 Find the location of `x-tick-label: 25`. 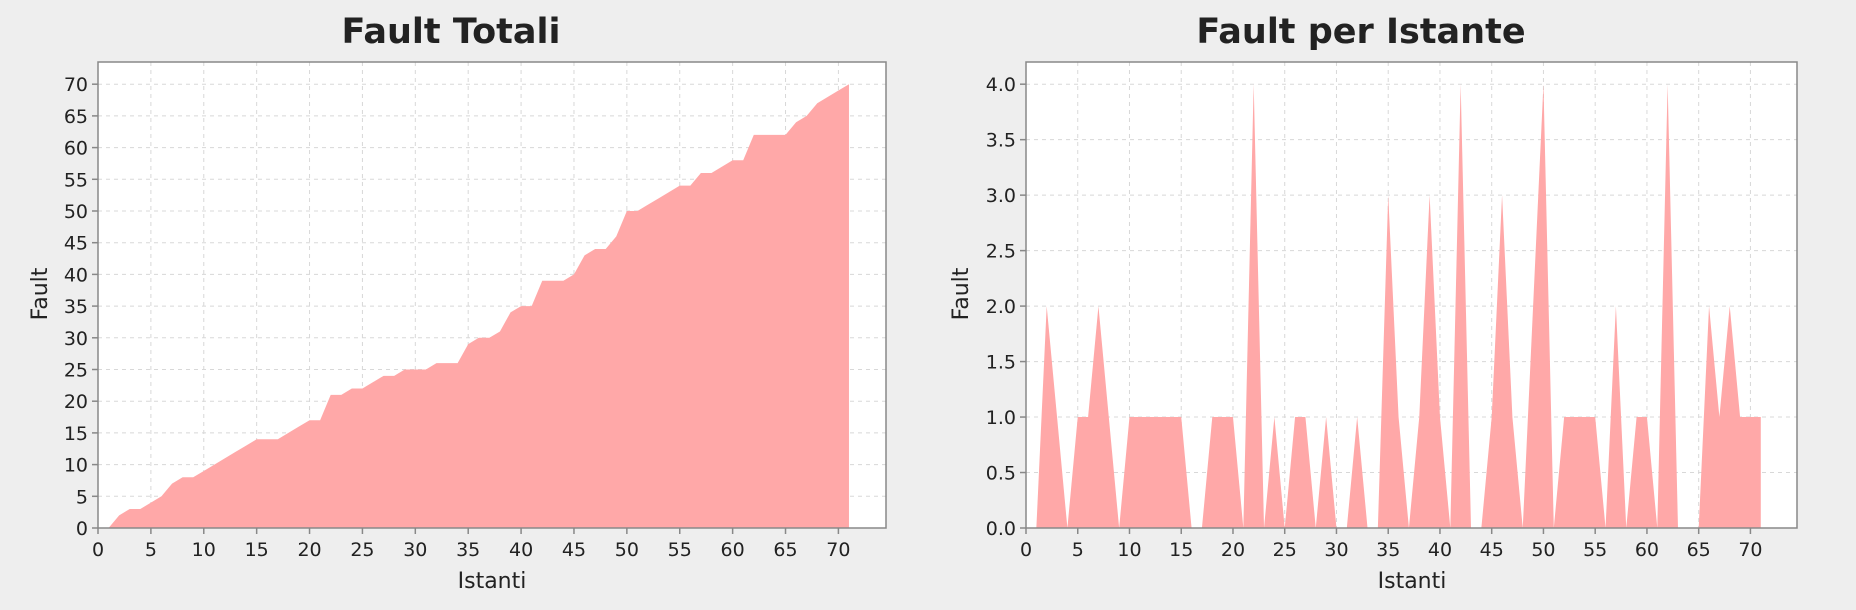

x-tick-label: 25 is located at coordinates (1285, 550).